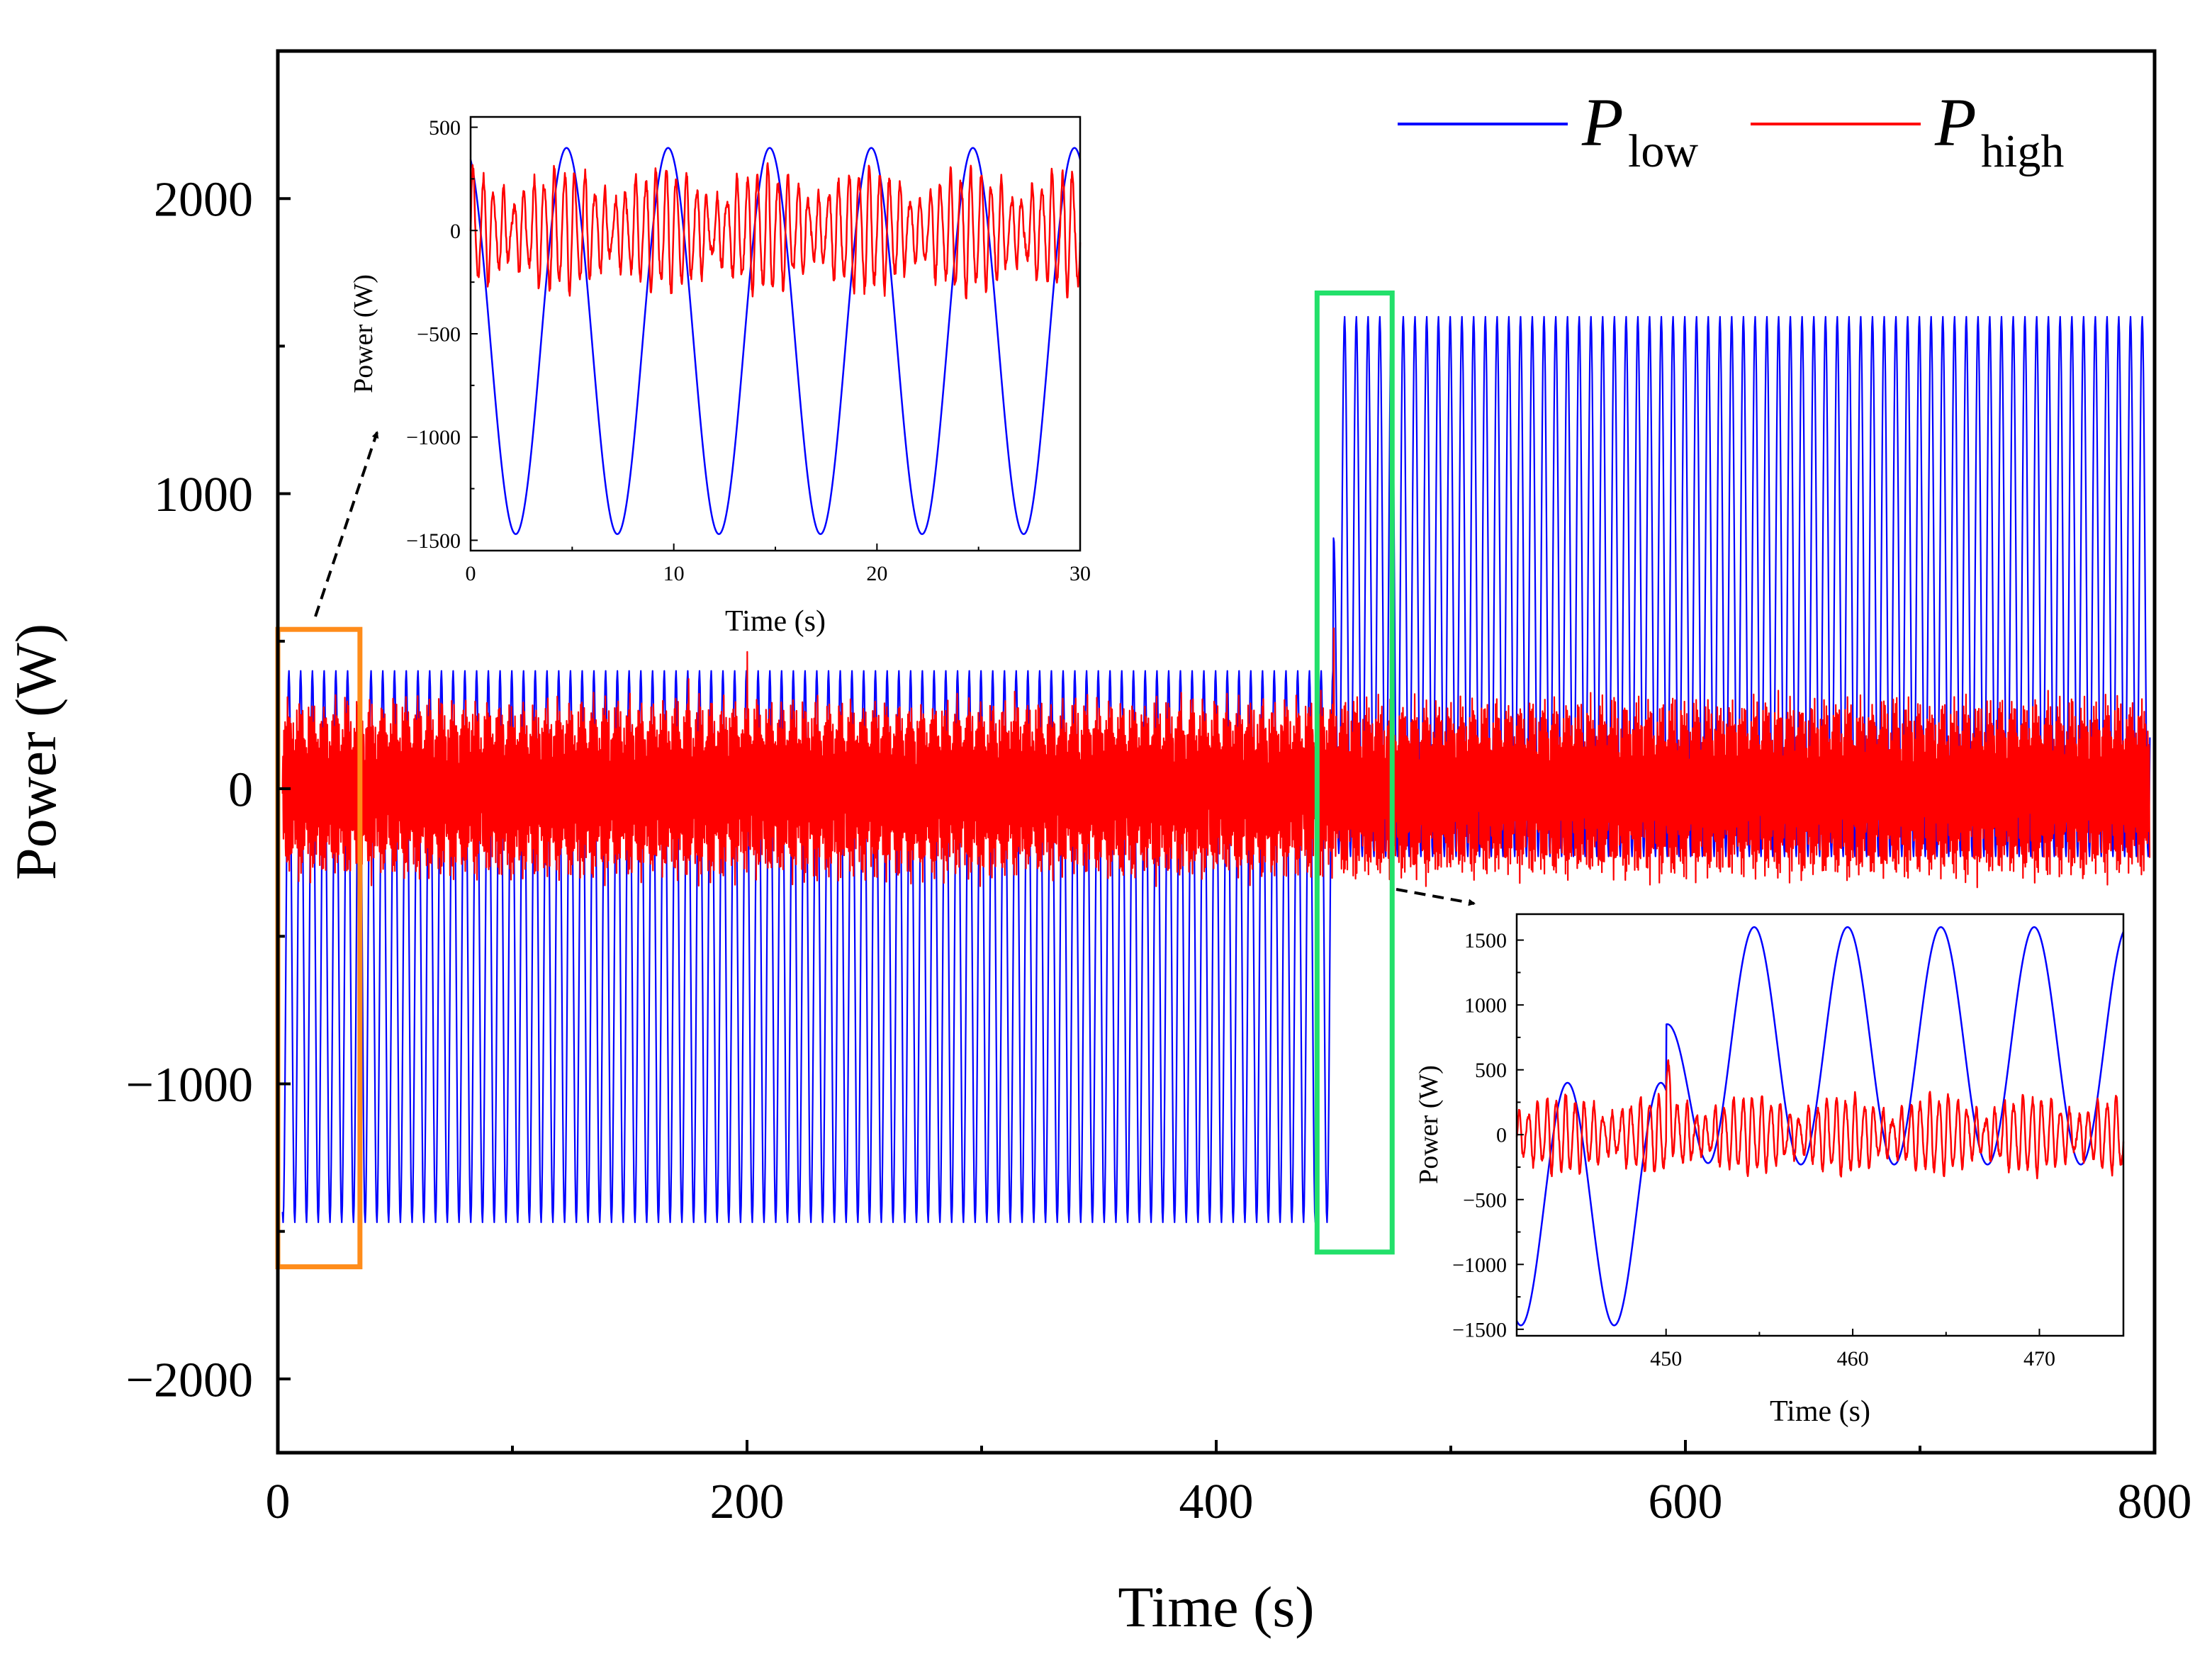 This screenshot has height=1666, width=2212. Describe the element at coordinates (876, 573) in the screenshot. I see `x-tick-label: 20` at that location.